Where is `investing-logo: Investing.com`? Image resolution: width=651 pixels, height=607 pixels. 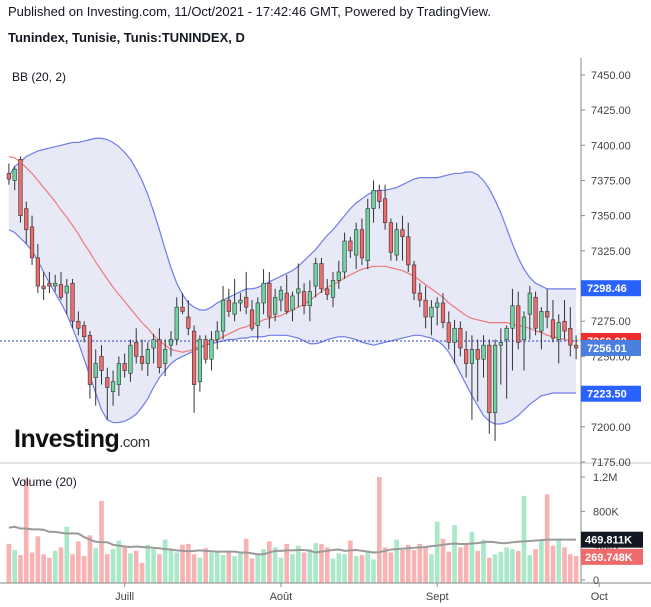 investing-logo: Investing.com is located at coordinates (82, 439).